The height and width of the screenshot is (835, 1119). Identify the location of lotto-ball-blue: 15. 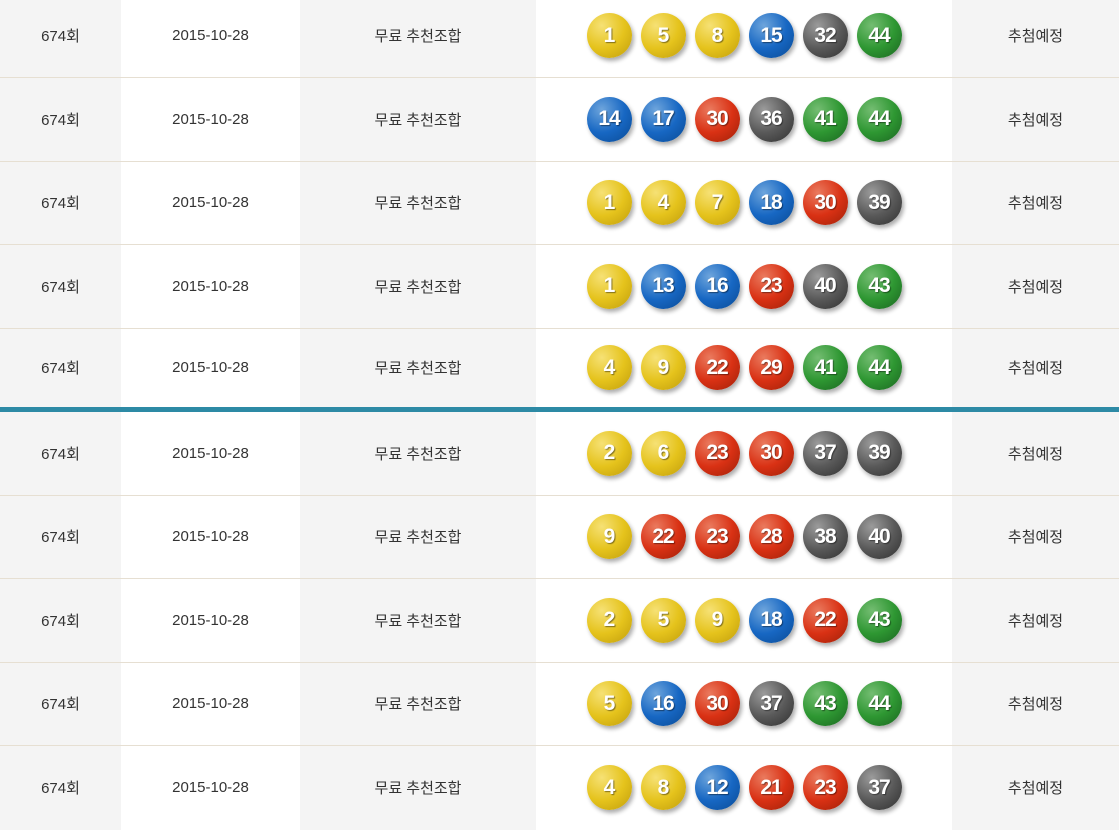
(771, 36).